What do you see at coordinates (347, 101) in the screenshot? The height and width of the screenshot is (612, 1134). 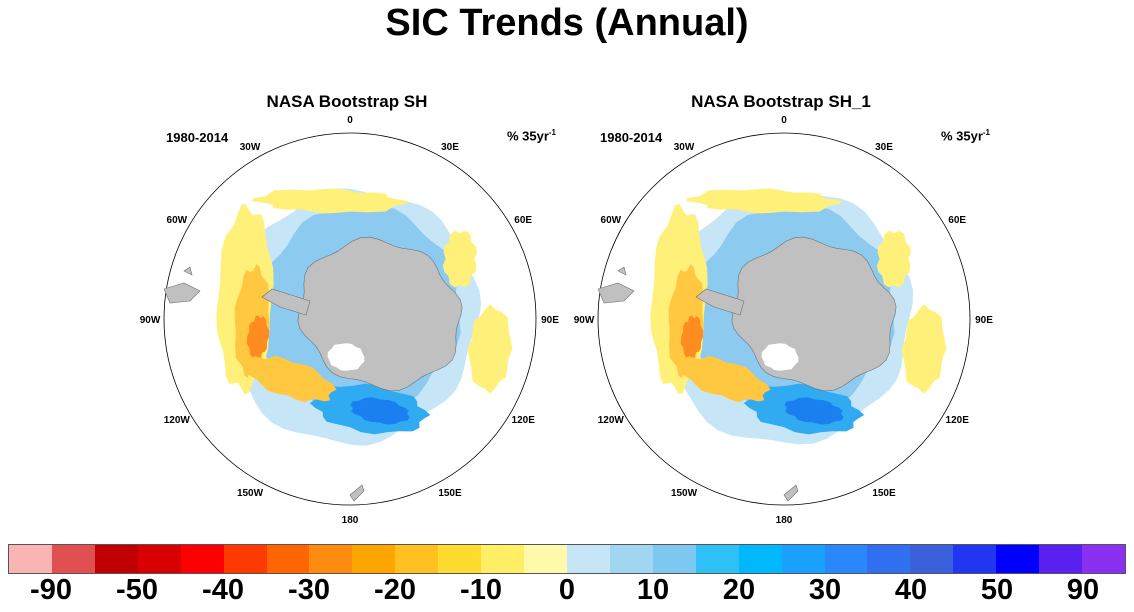 I see `panel-title: NASA Bootstrap SH` at bounding box center [347, 101].